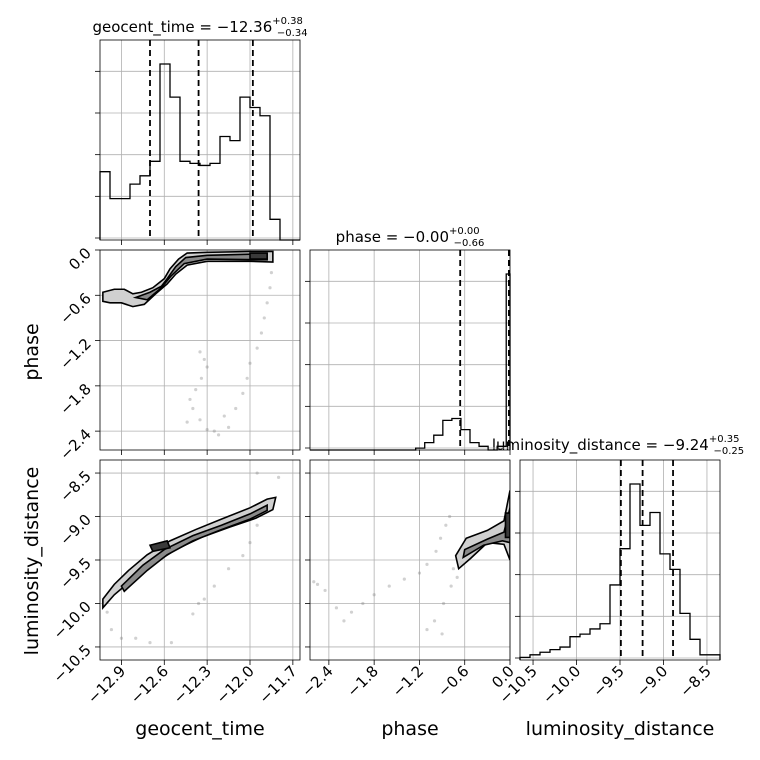 Image resolution: width=760 pixels, height=760 pixels. I want to click on ticklabel-y-luminosity_distance-3: −9.0, so click(75, 530).